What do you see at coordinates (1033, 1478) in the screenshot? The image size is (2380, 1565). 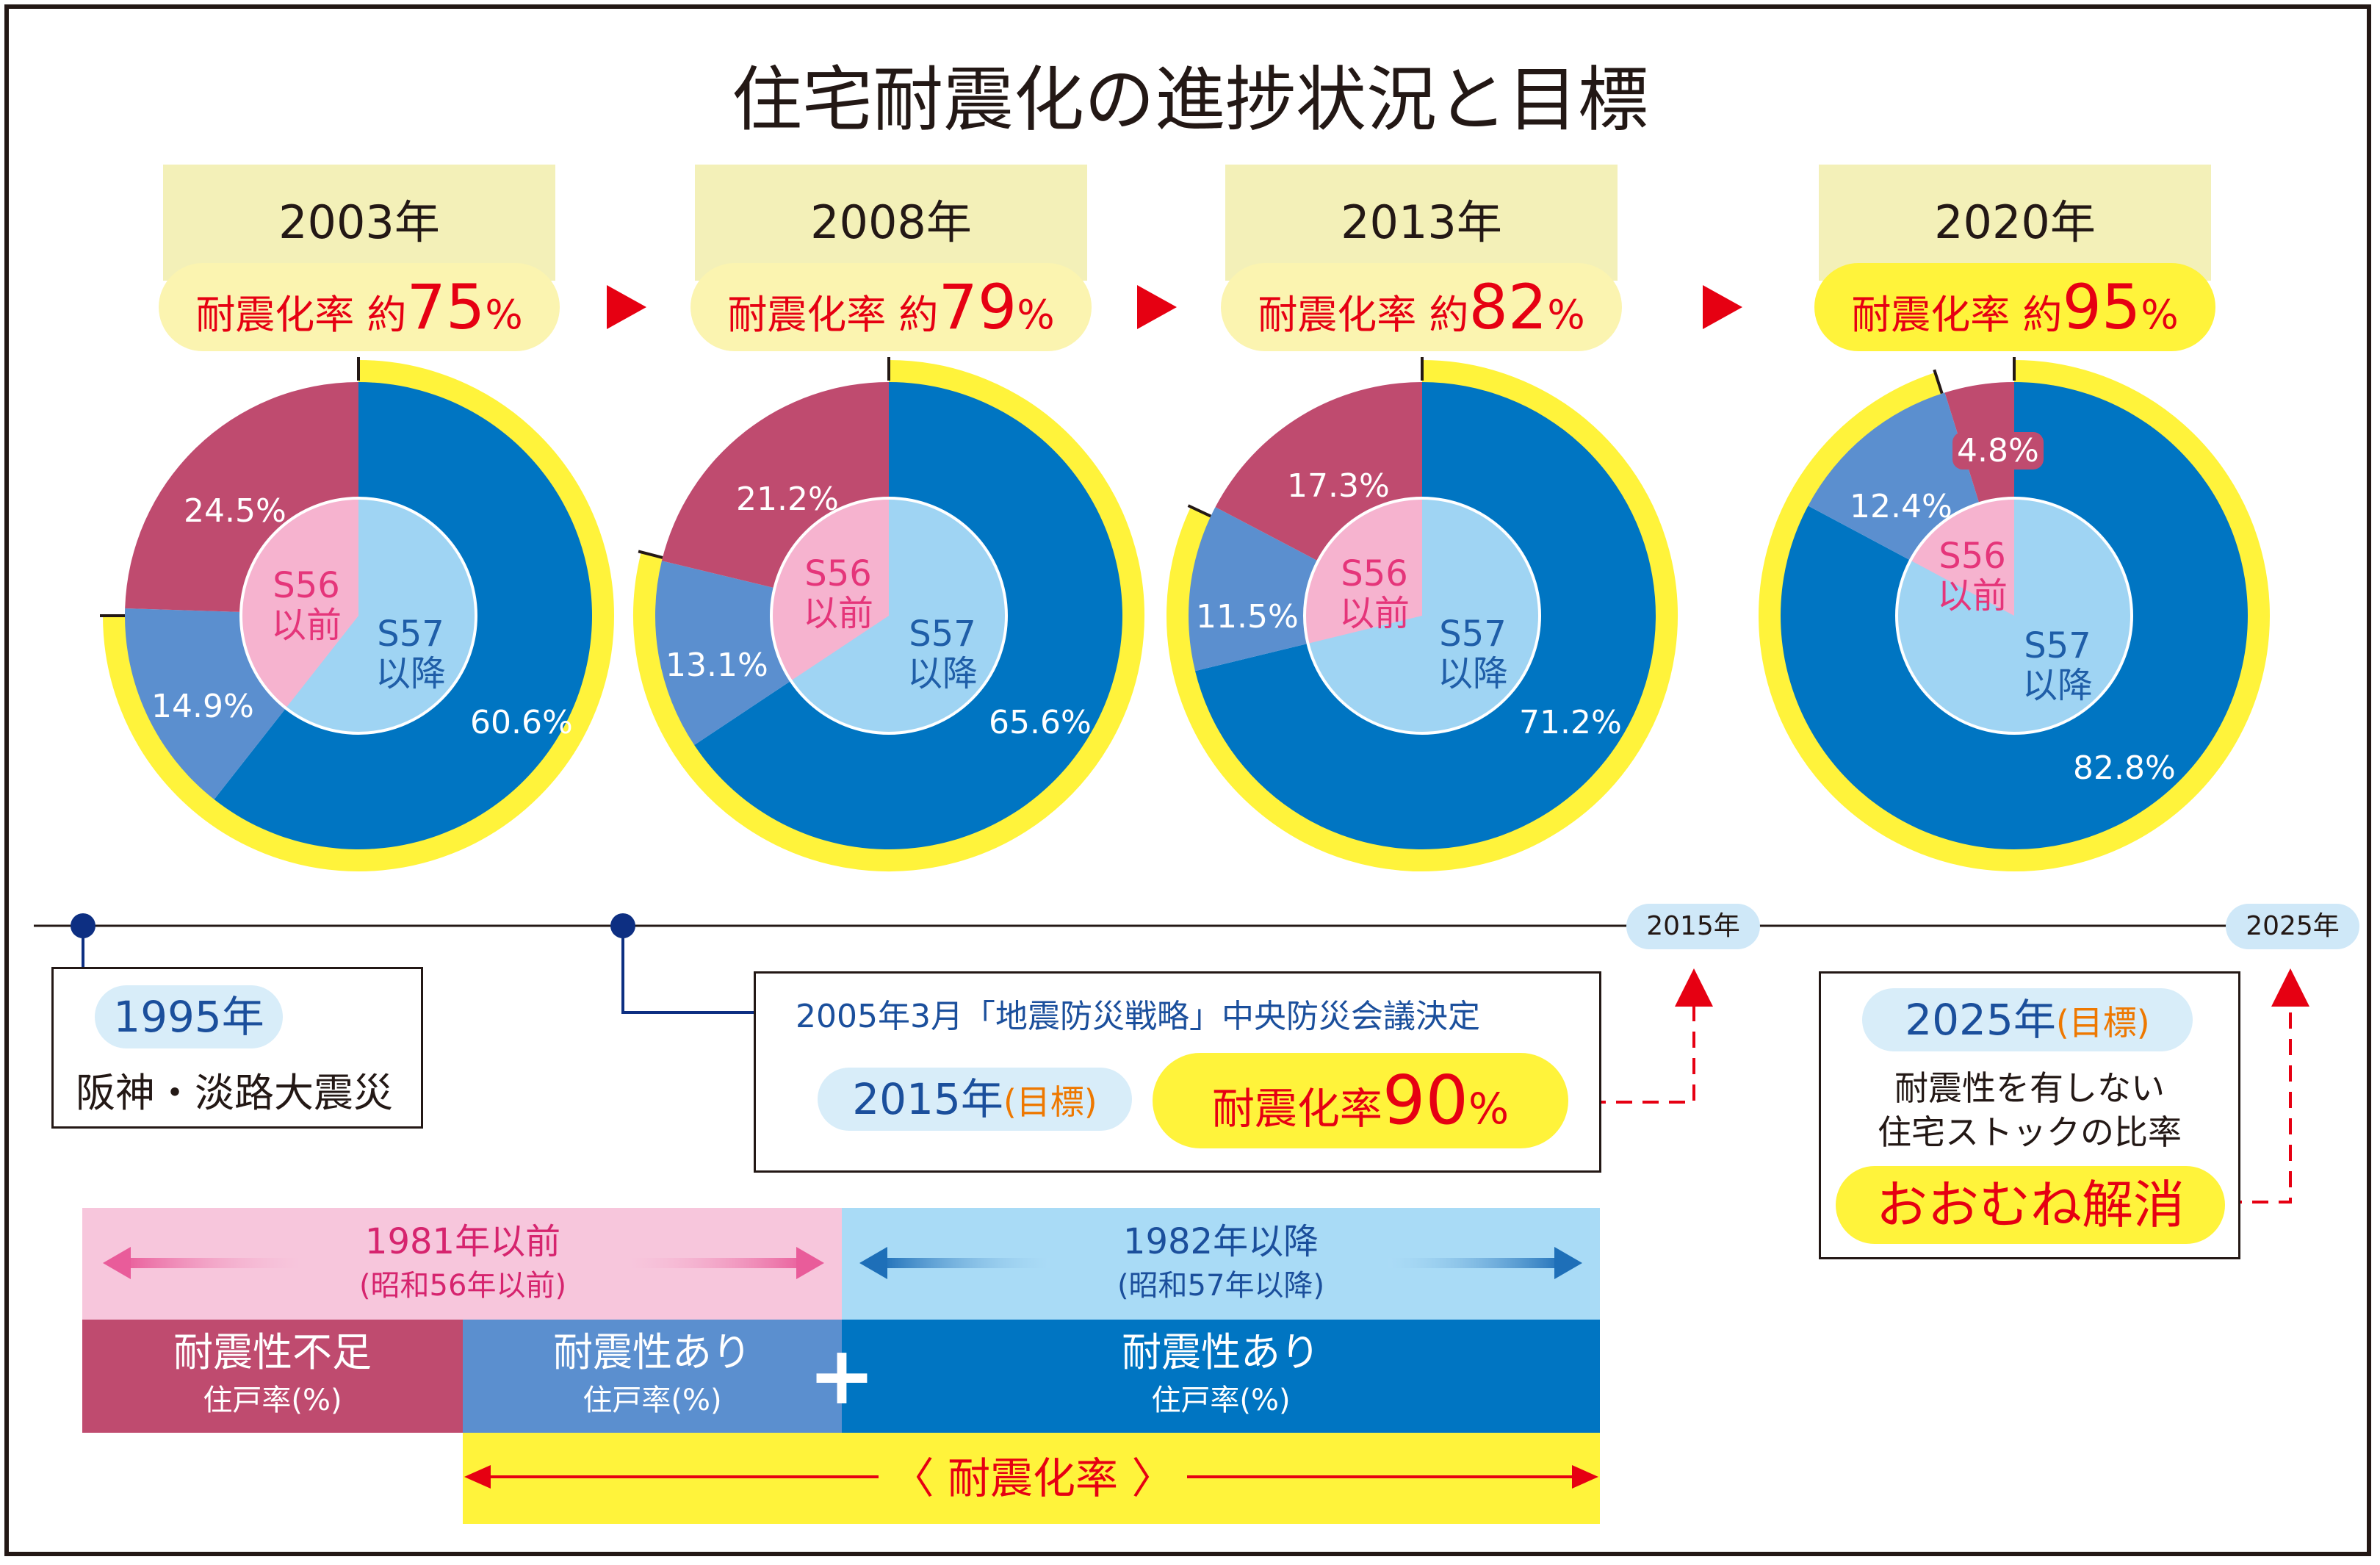 I see `rate-bracket-label: 〈 耐震化率 〉` at bounding box center [1033, 1478].